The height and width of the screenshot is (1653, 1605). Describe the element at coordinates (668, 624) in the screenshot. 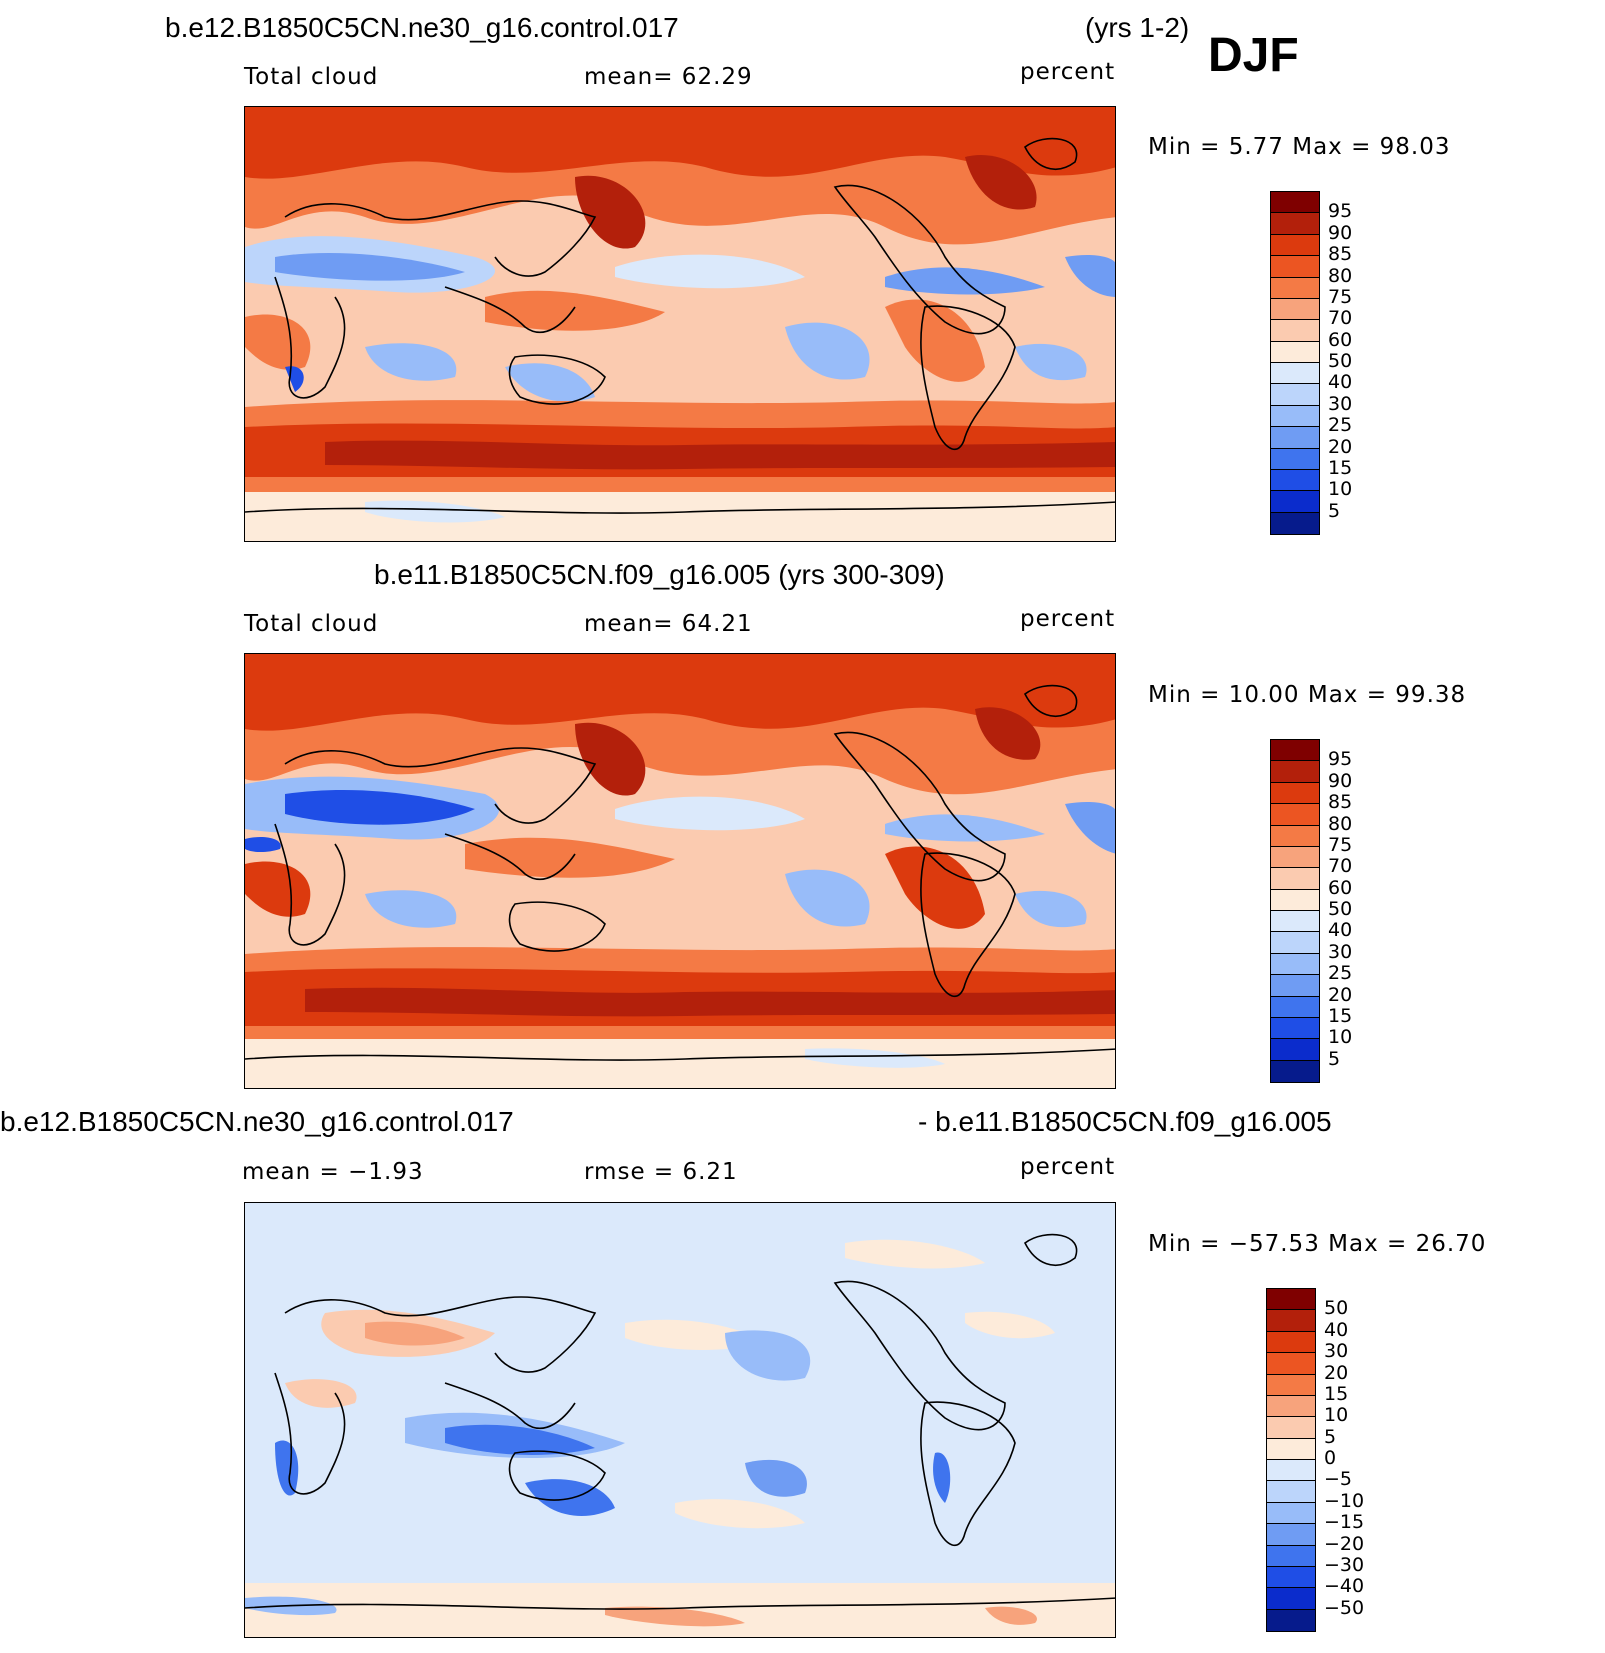

I see `panel2-mean: mean= 64.21` at that location.